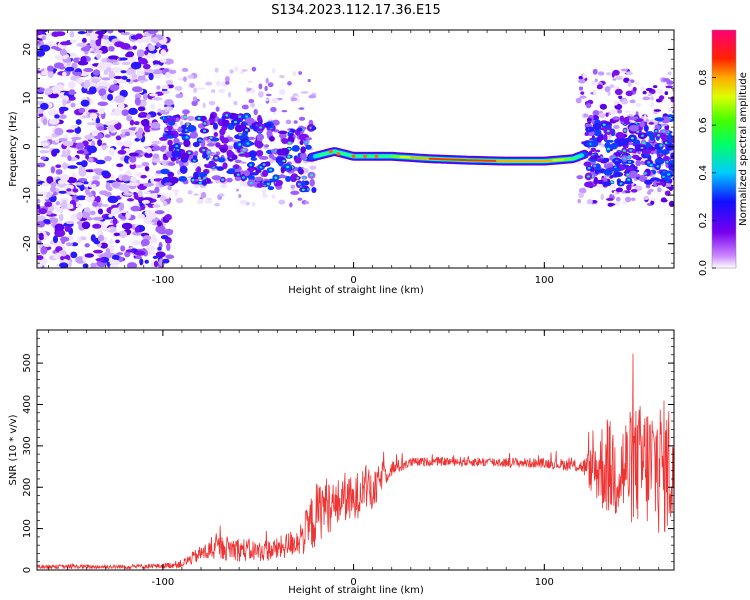 This screenshot has height=600, width=750. I want to click on colorbar-frame, so click(724, 149).